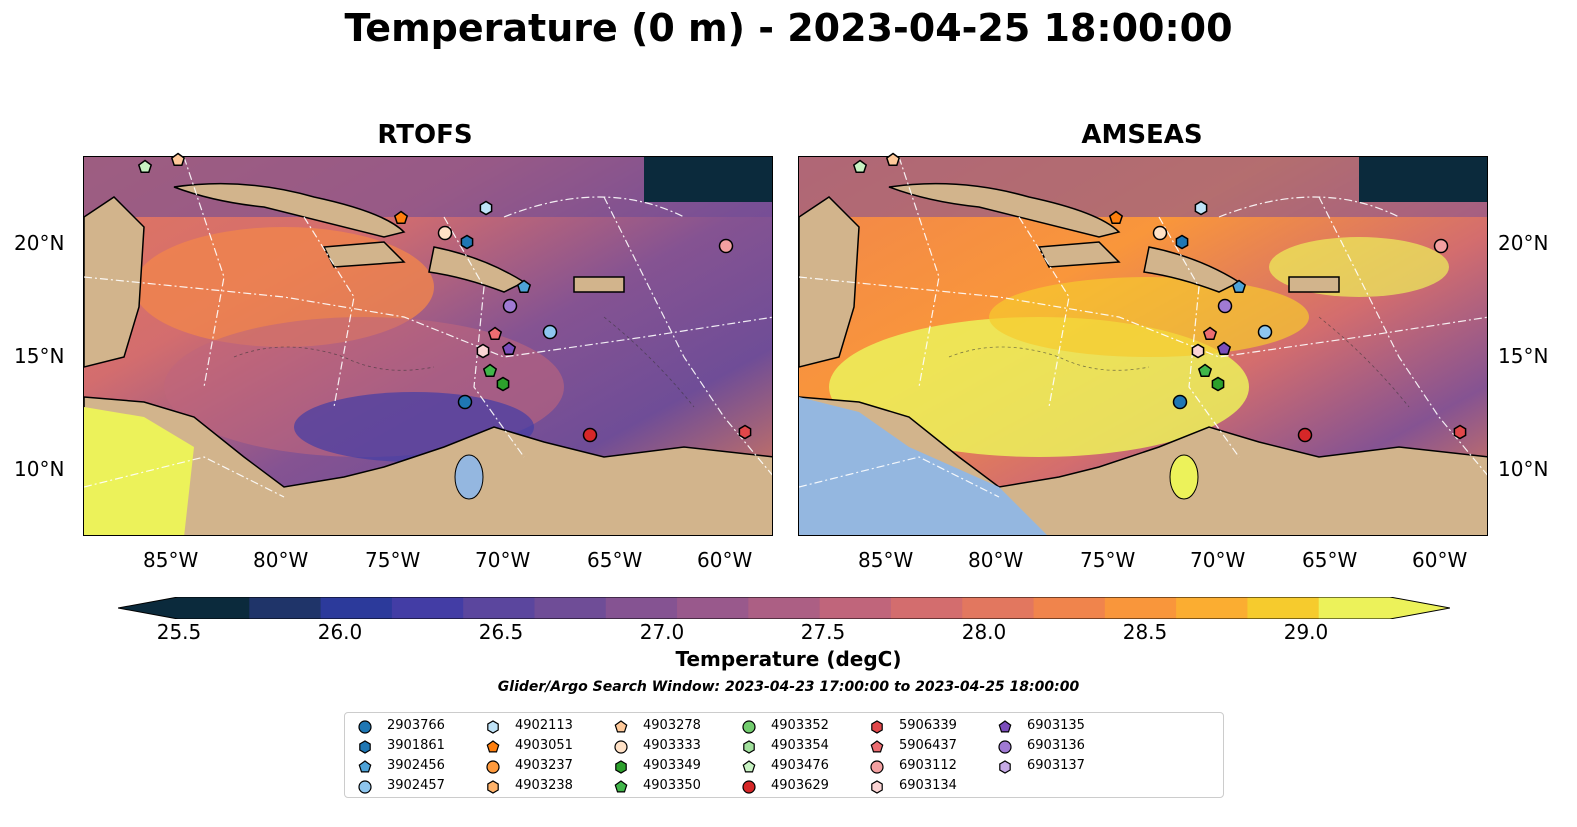 The width and height of the screenshot is (1577, 827). Describe the element at coordinates (1056, 725) in the screenshot. I see `legend-label: 6903135` at that location.